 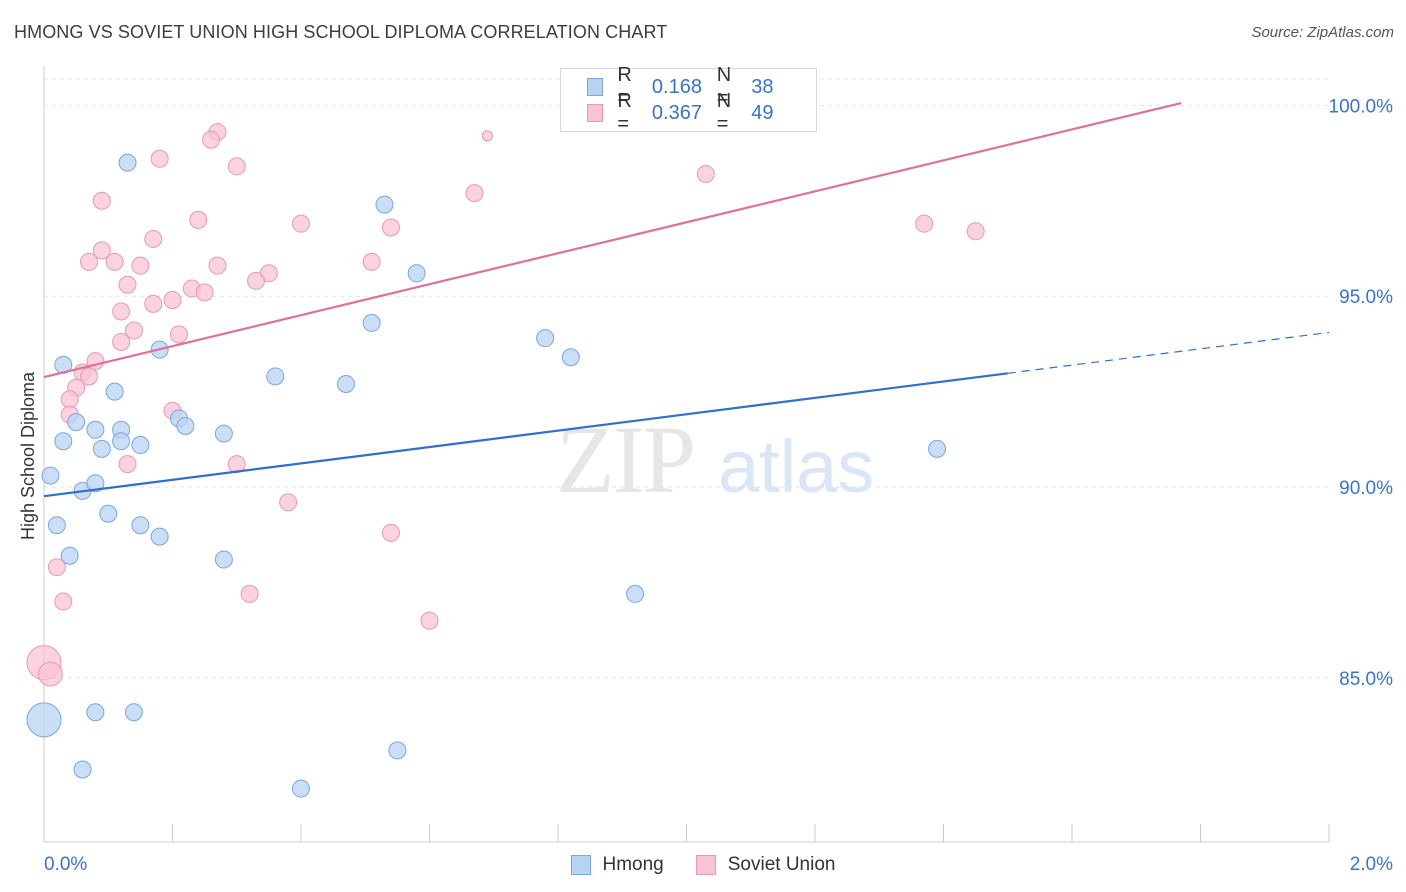 I want to click on legend-item-soviet: Soviet Union, so click(x=765, y=865).